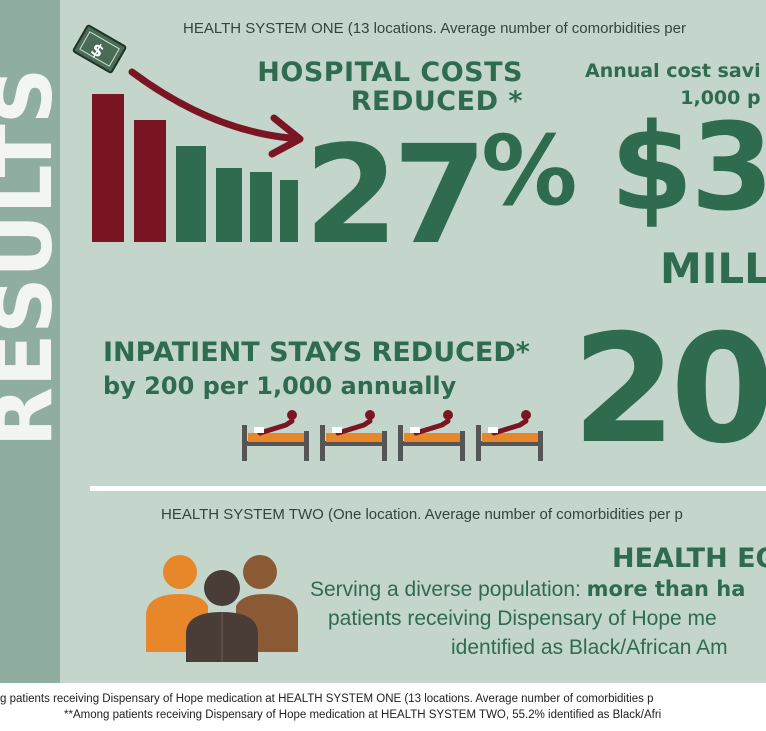  What do you see at coordinates (688, 168) in the screenshot?
I see `savings-value: $3` at bounding box center [688, 168].